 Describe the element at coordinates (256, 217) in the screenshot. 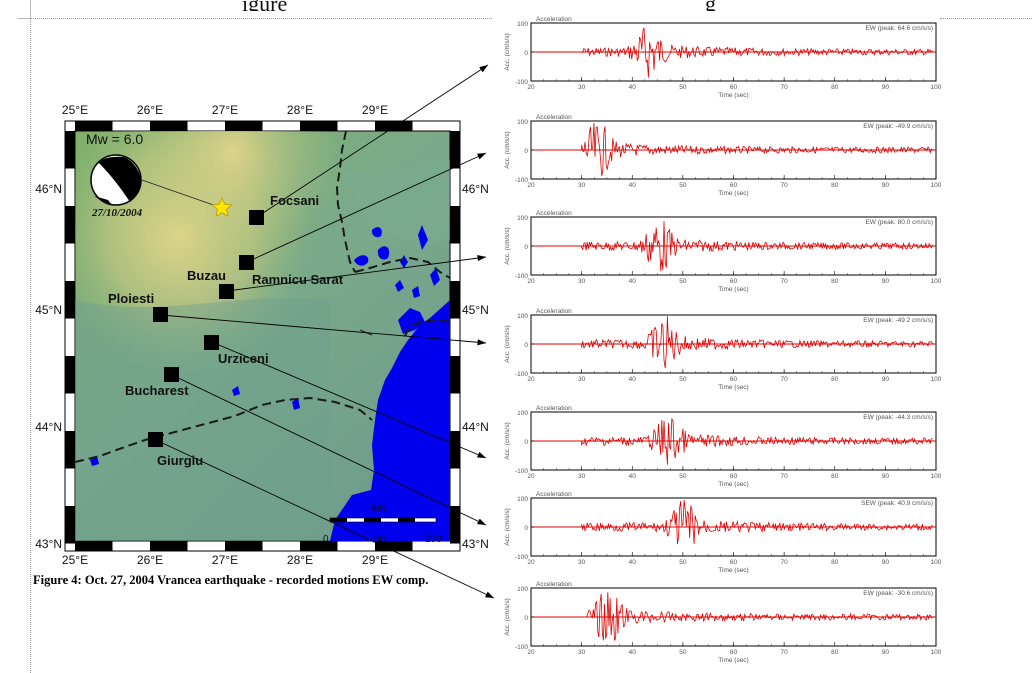

I see `station-marker-focsani` at that location.